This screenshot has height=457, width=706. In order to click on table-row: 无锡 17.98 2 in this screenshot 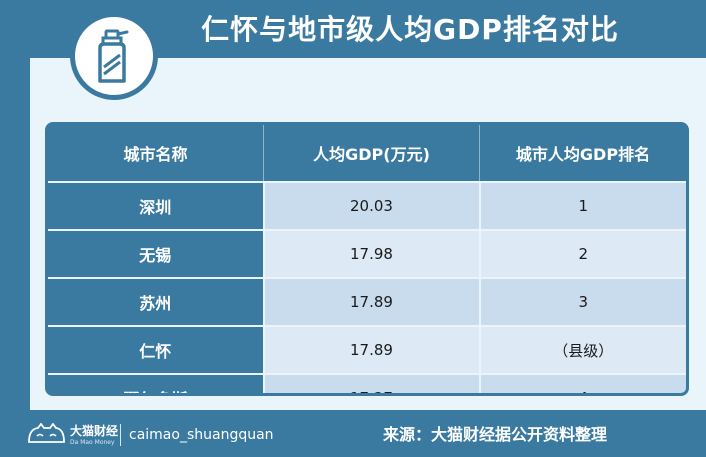, I will do `click(367, 253)`.